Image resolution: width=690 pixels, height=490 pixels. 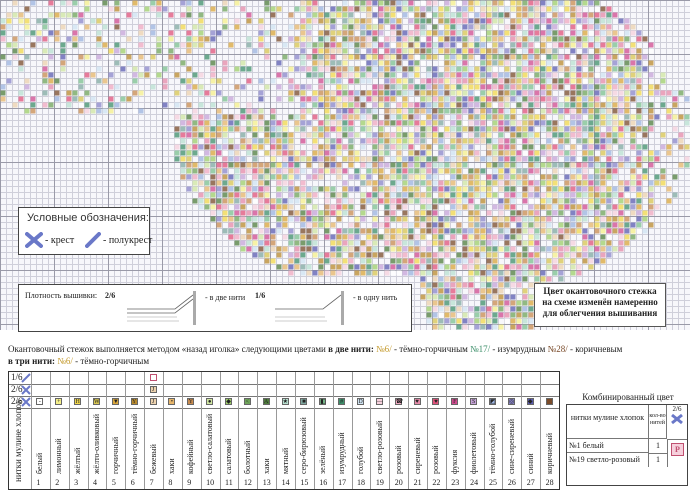 What do you see at coordinates (304, 445) in the screenshot?
I see `color-name: серо-бирюзовый` at bounding box center [304, 445].